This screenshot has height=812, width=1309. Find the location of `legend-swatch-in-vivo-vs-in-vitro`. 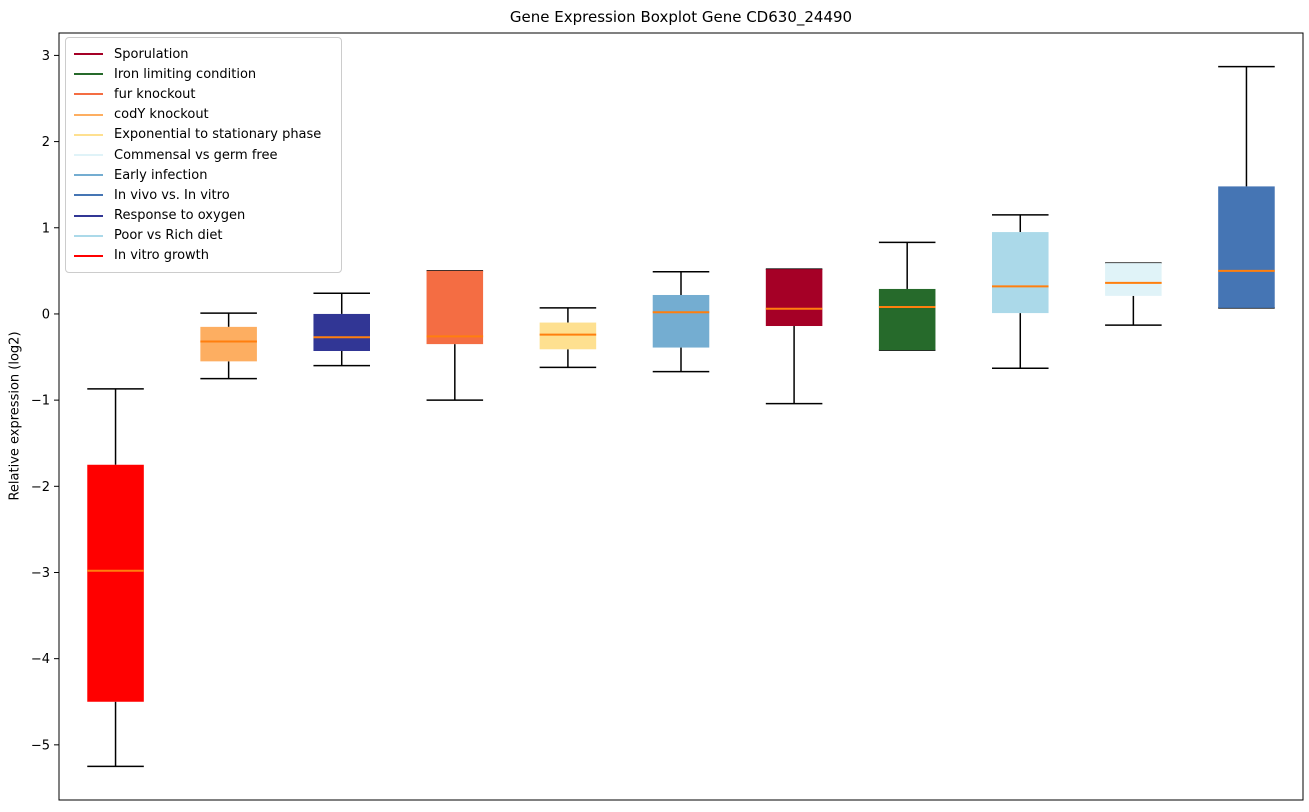

legend-swatch-in-vivo-vs-in-vitro is located at coordinates (88, 195).